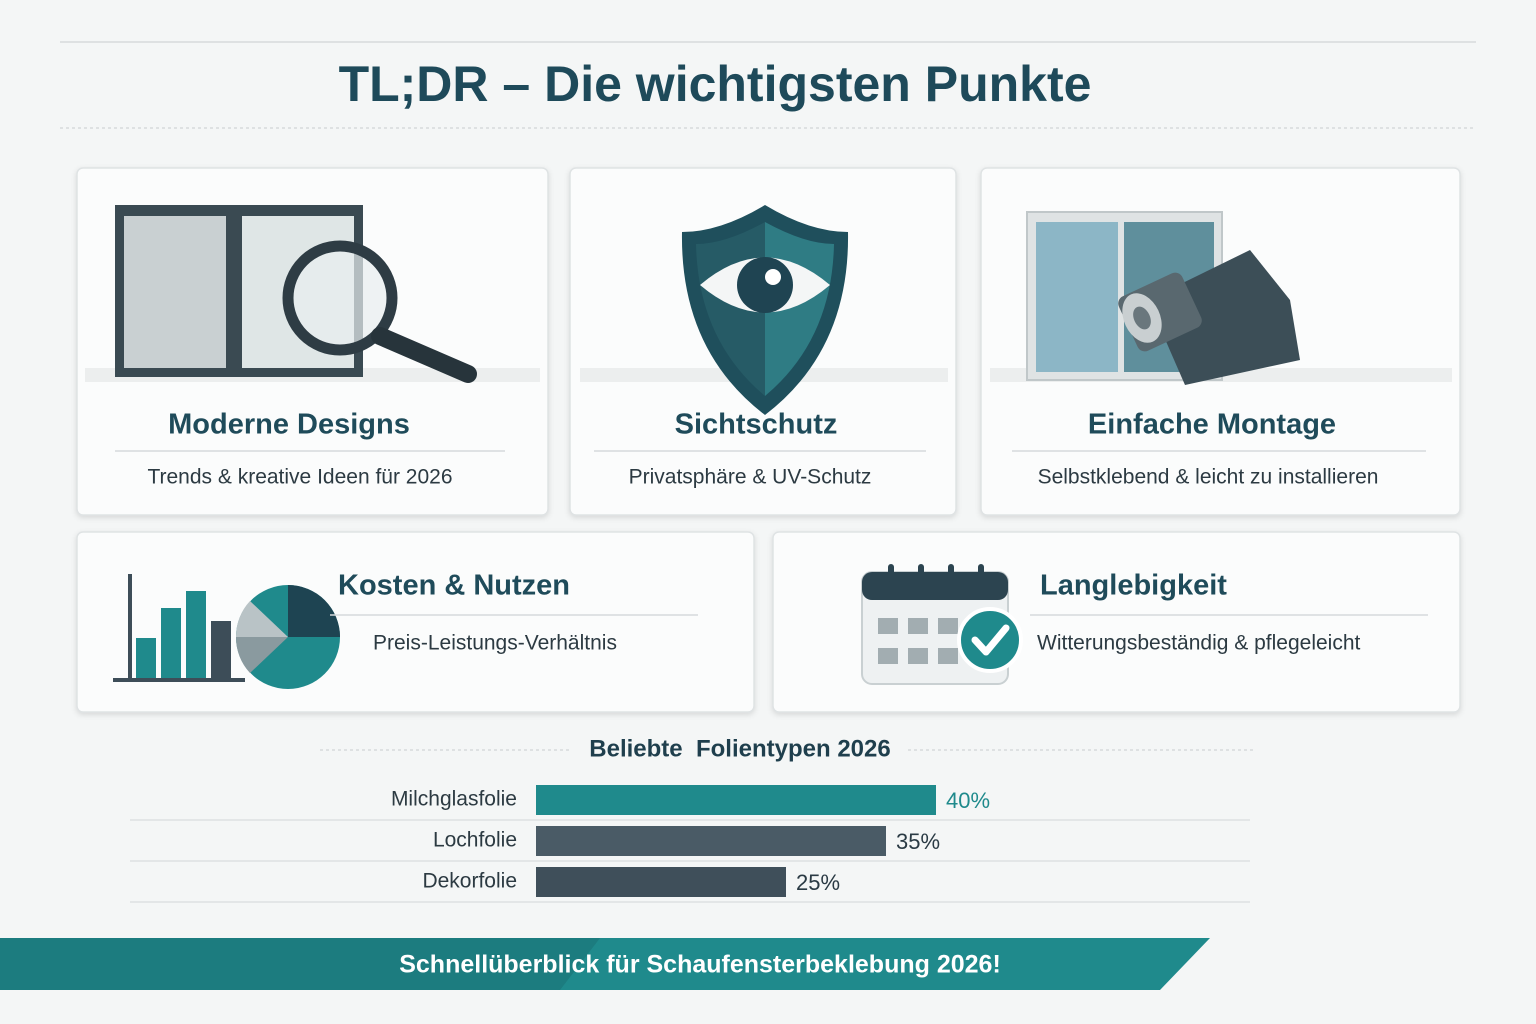  I want to click on icon-chart-pie, so click(226, 631).